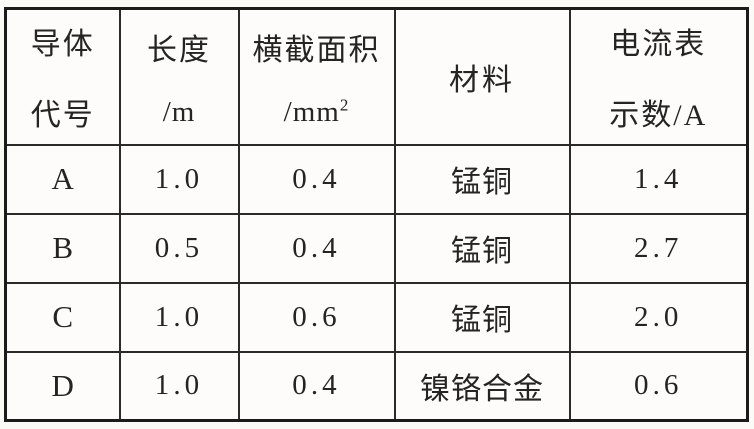 This screenshot has height=429, width=754. Describe the element at coordinates (316, 50) in the screenshot. I see `header-cross-section-line1: 横截面积` at that location.